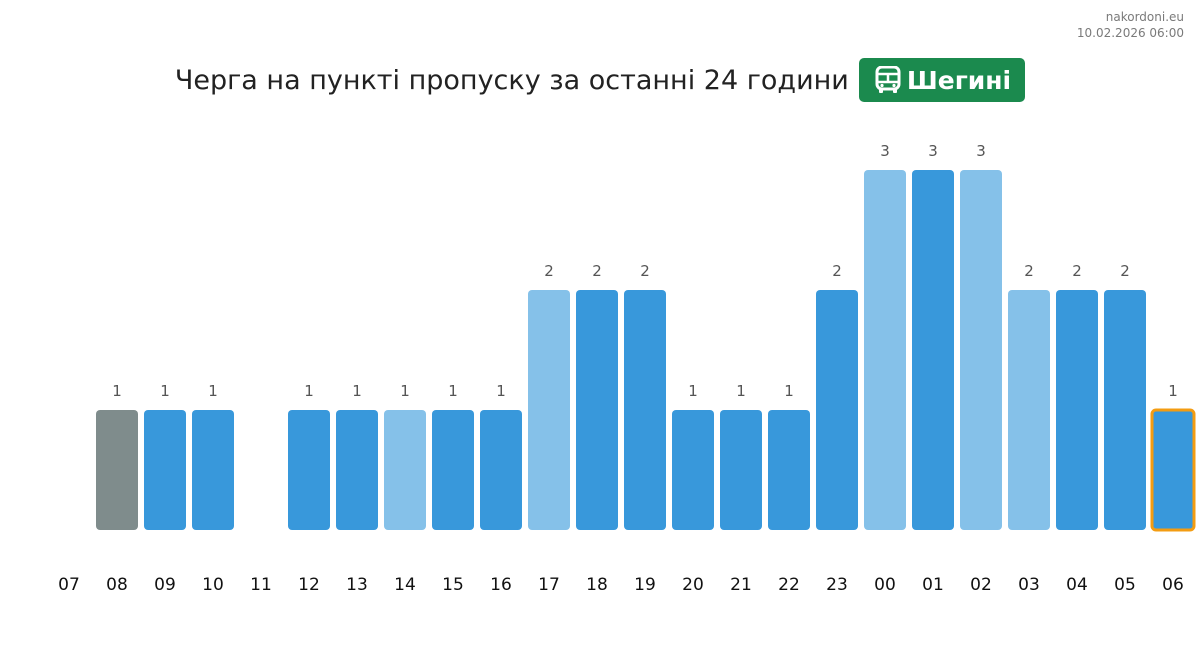 Image resolution: width=1200 pixels, height=651 pixels. Describe the element at coordinates (1130, 33) in the screenshot. I see `timestamp: 10.02.2026 06:00` at that location.